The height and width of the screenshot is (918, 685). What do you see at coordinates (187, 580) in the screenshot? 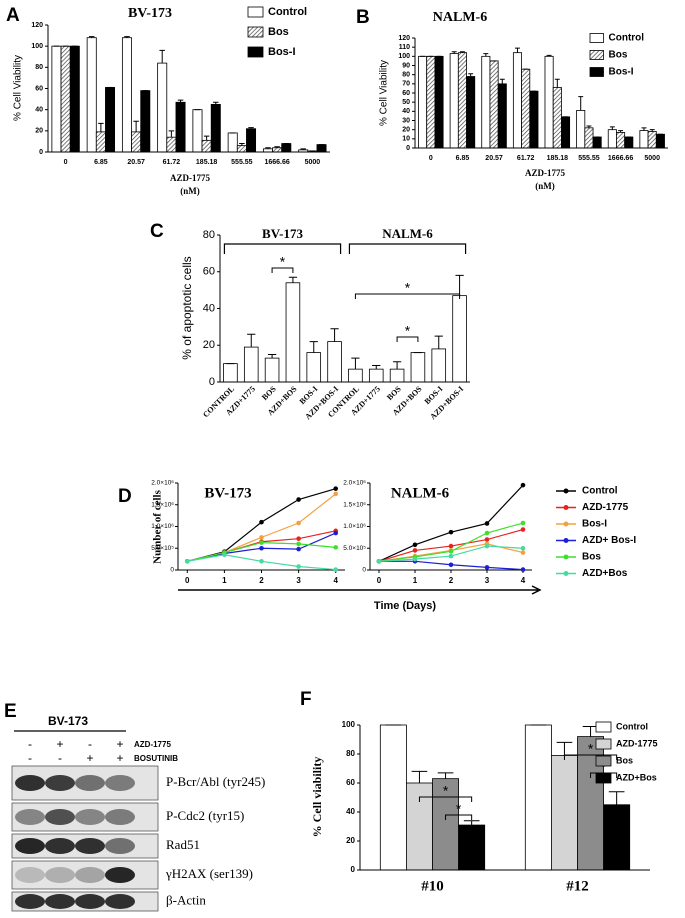
I see `x-tick-label: 0` at bounding box center [187, 580].